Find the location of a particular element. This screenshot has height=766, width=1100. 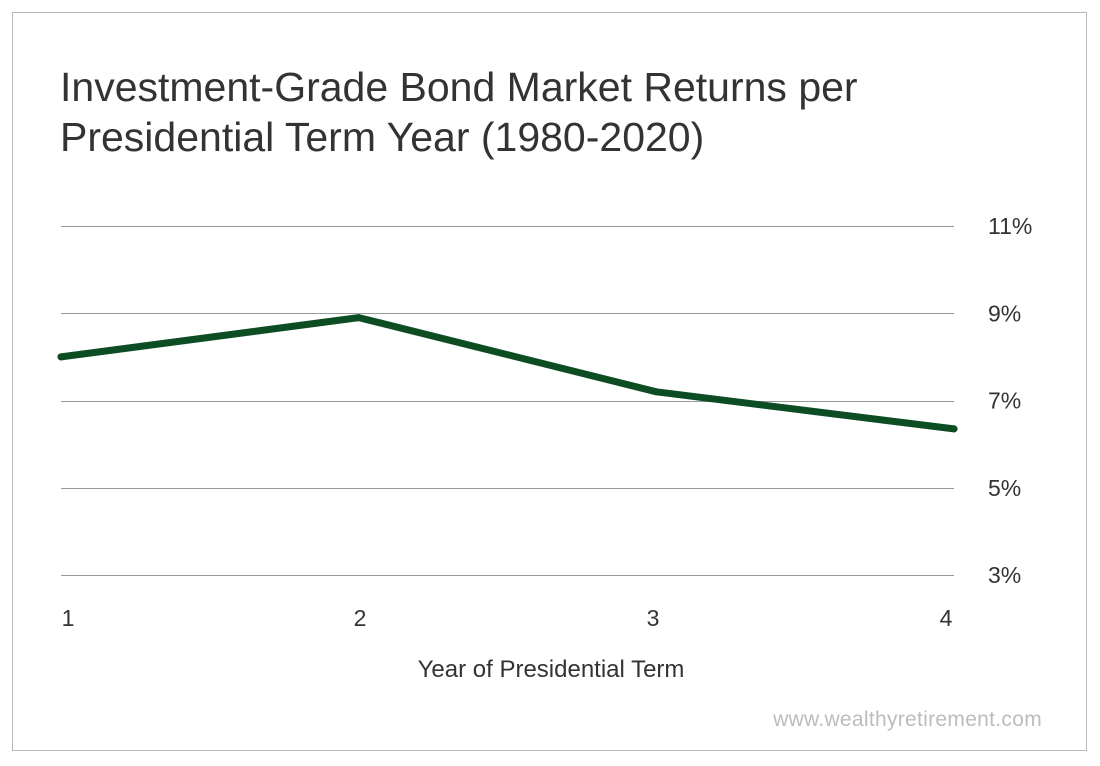

x-tick-label: 3 is located at coordinates (653, 618).